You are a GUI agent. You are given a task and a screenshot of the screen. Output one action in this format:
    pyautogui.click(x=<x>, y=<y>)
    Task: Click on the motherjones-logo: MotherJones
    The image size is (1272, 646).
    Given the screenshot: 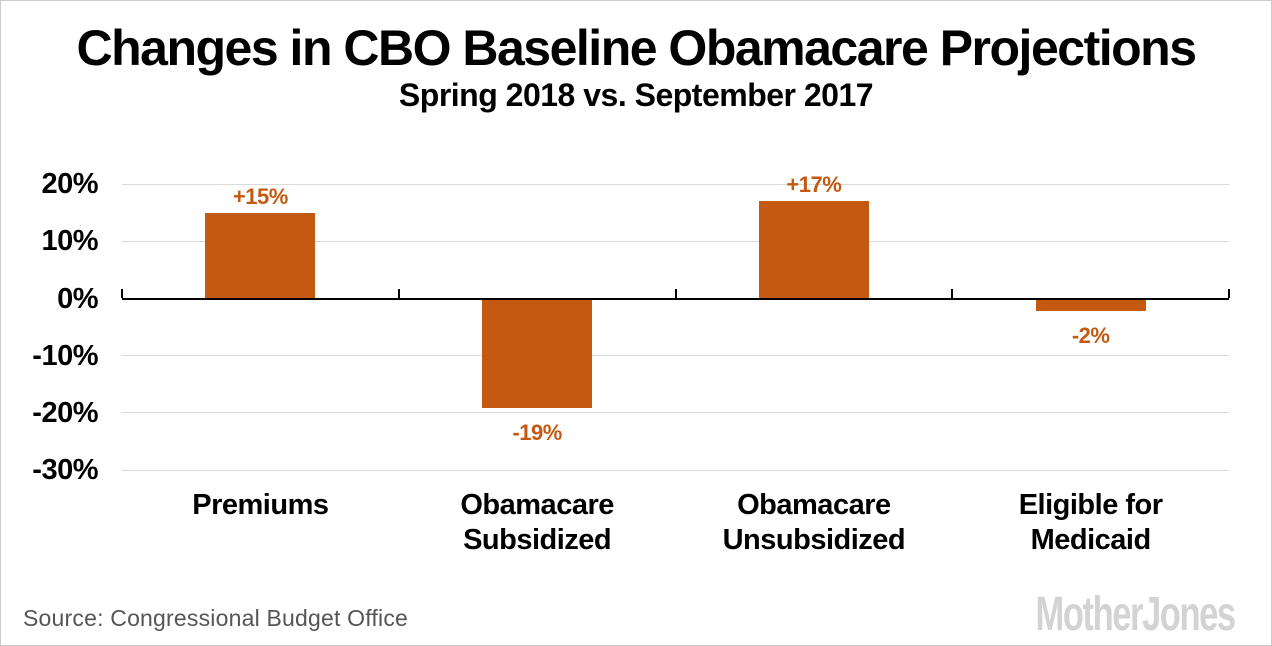 What is the action you would take?
    pyautogui.click(x=1136, y=614)
    